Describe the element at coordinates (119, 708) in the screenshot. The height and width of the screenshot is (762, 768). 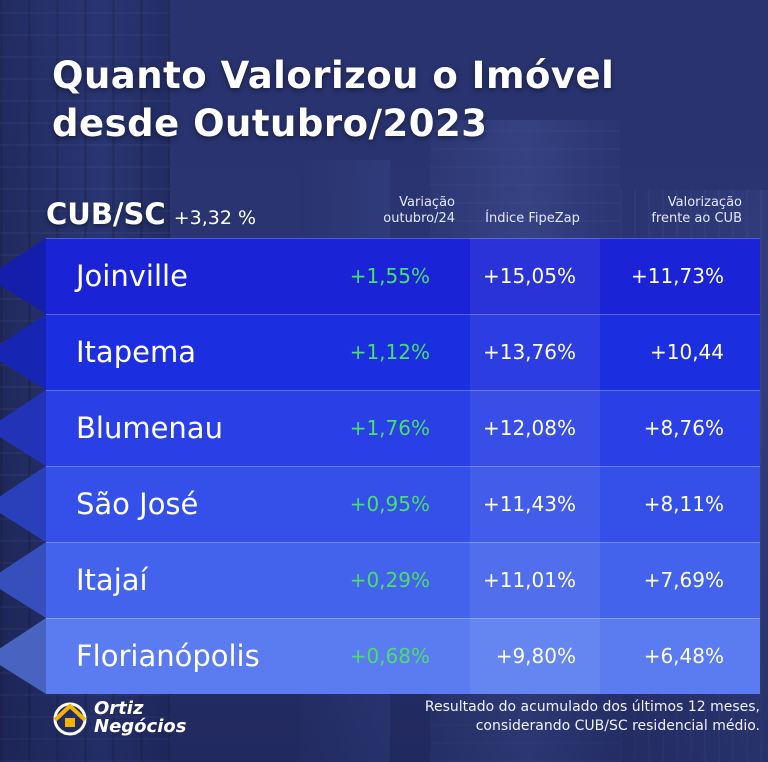
I see `logo-line-1: Ortiz` at that location.